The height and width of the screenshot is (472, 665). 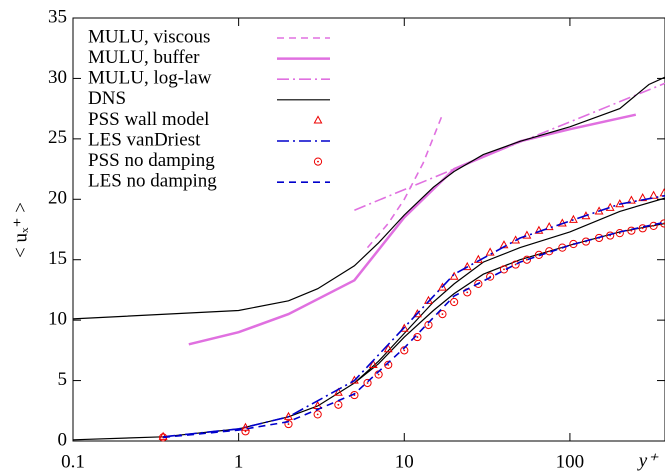 I want to click on y-tick-label: 15, so click(x=57, y=258).